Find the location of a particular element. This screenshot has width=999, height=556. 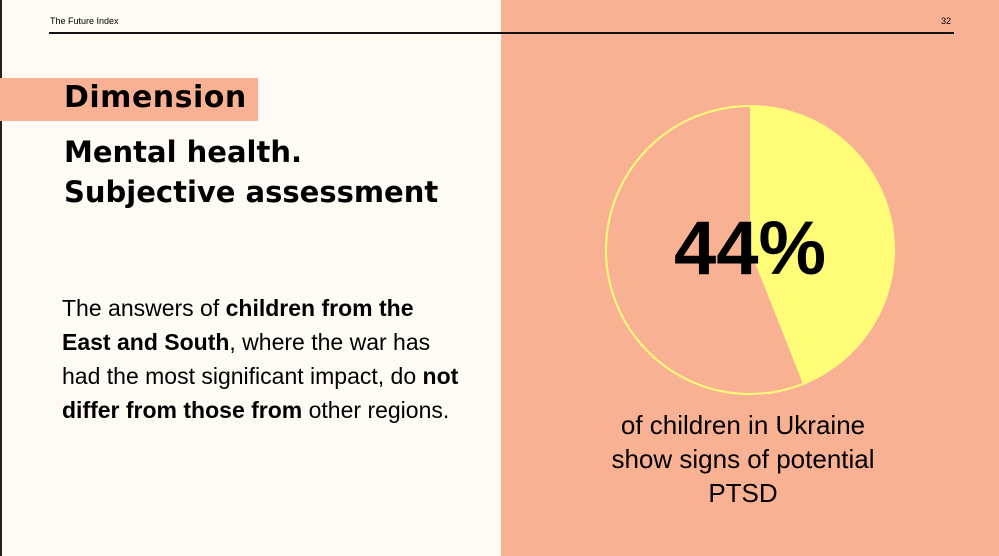

pie-slice-ptsd is located at coordinates (822, 245).